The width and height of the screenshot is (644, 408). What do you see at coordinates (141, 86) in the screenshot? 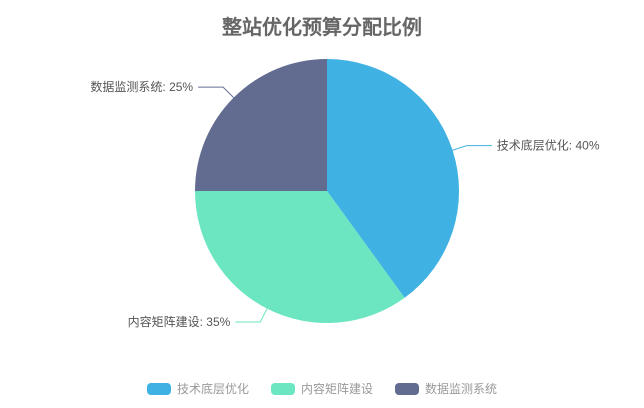
I see `slice-label-3: 数据监测系统: 25%` at bounding box center [141, 86].